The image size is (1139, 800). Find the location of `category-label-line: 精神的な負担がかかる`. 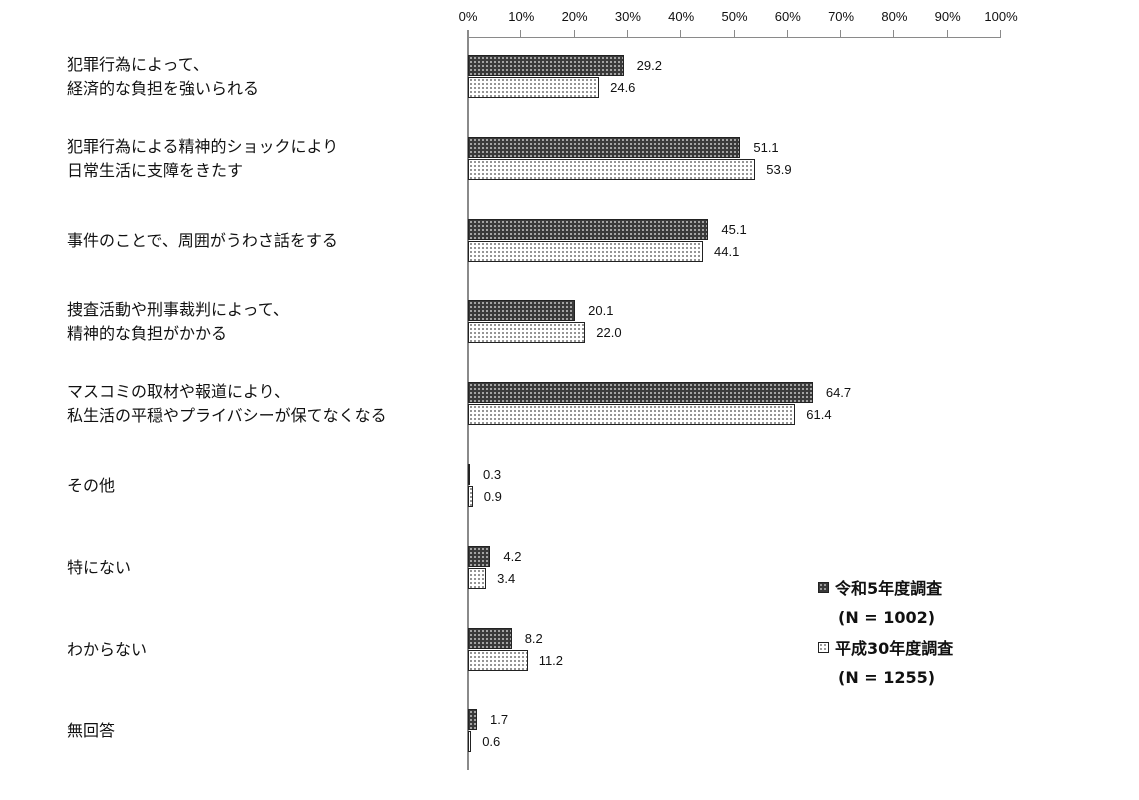

category-label-line: 精神的な負担がかかる is located at coordinates (147, 334).